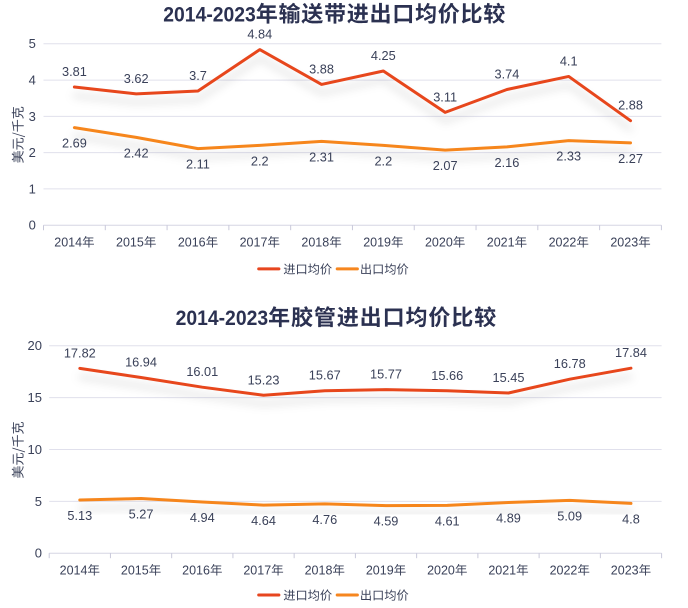 The image size is (688, 608). What do you see at coordinates (74, 143) in the screenshot?
I see `svg-text: 2.69` at bounding box center [74, 143].